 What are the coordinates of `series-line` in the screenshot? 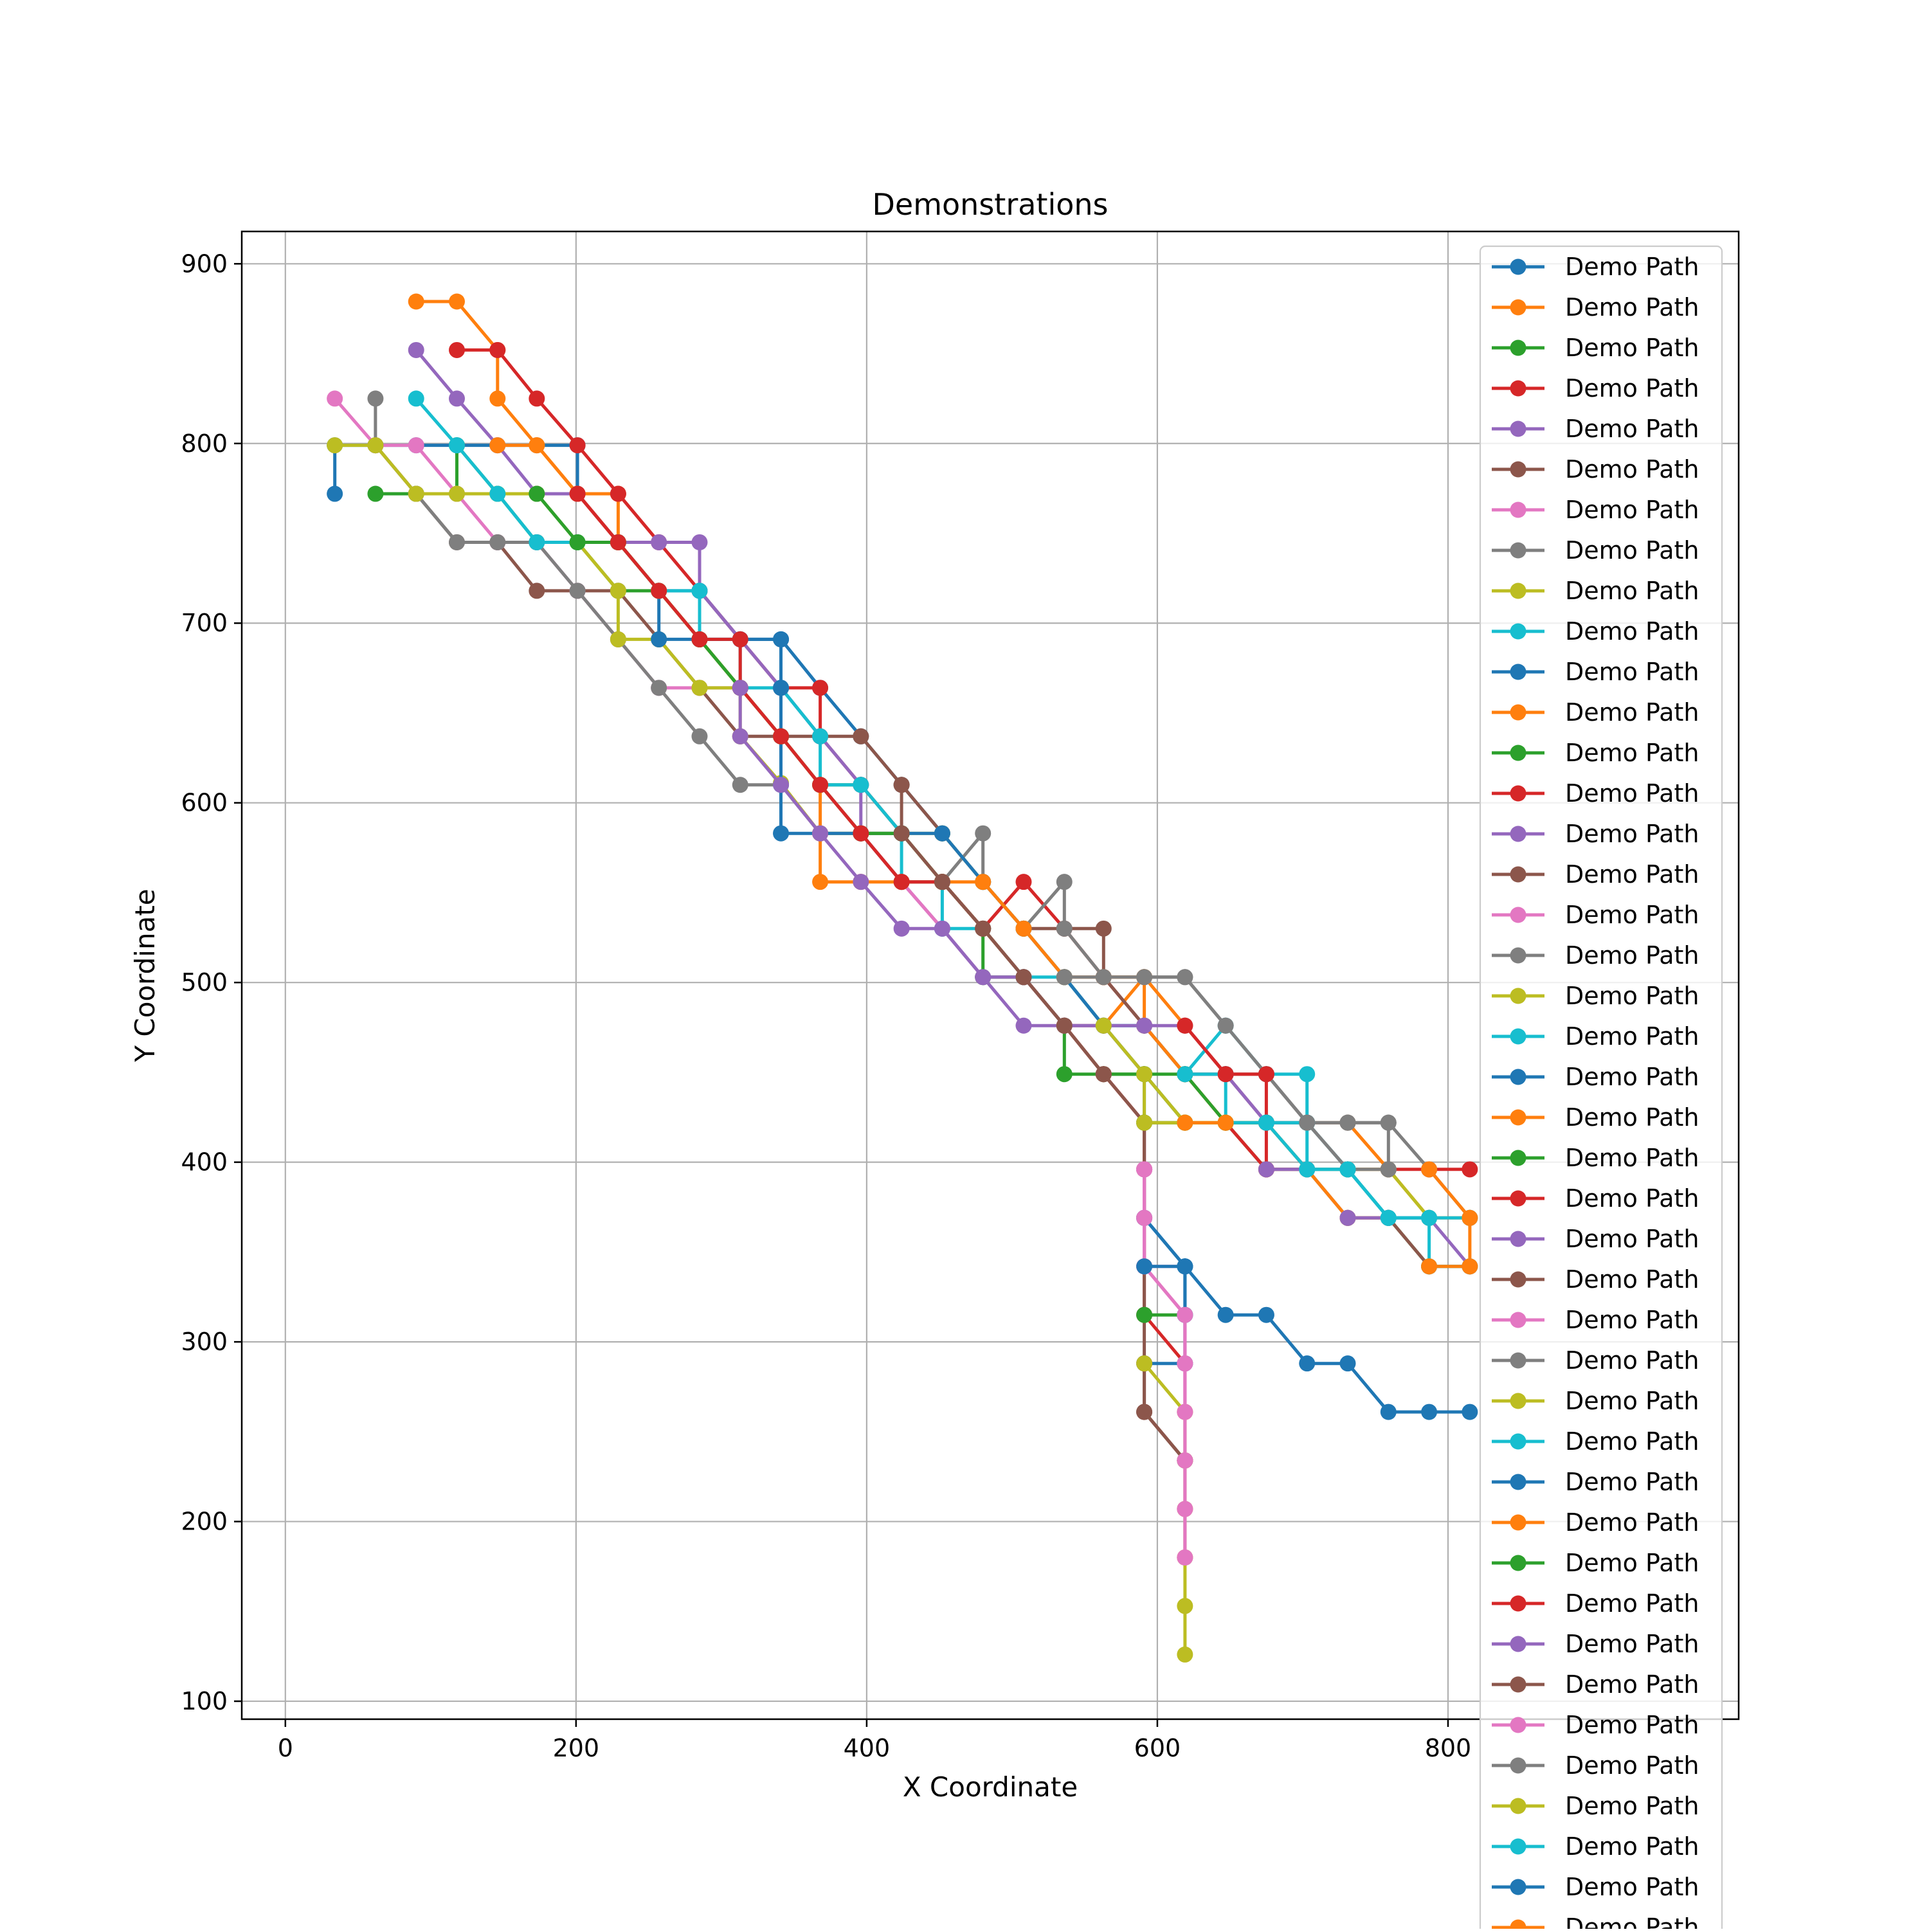 It's located at (1165, 1436).